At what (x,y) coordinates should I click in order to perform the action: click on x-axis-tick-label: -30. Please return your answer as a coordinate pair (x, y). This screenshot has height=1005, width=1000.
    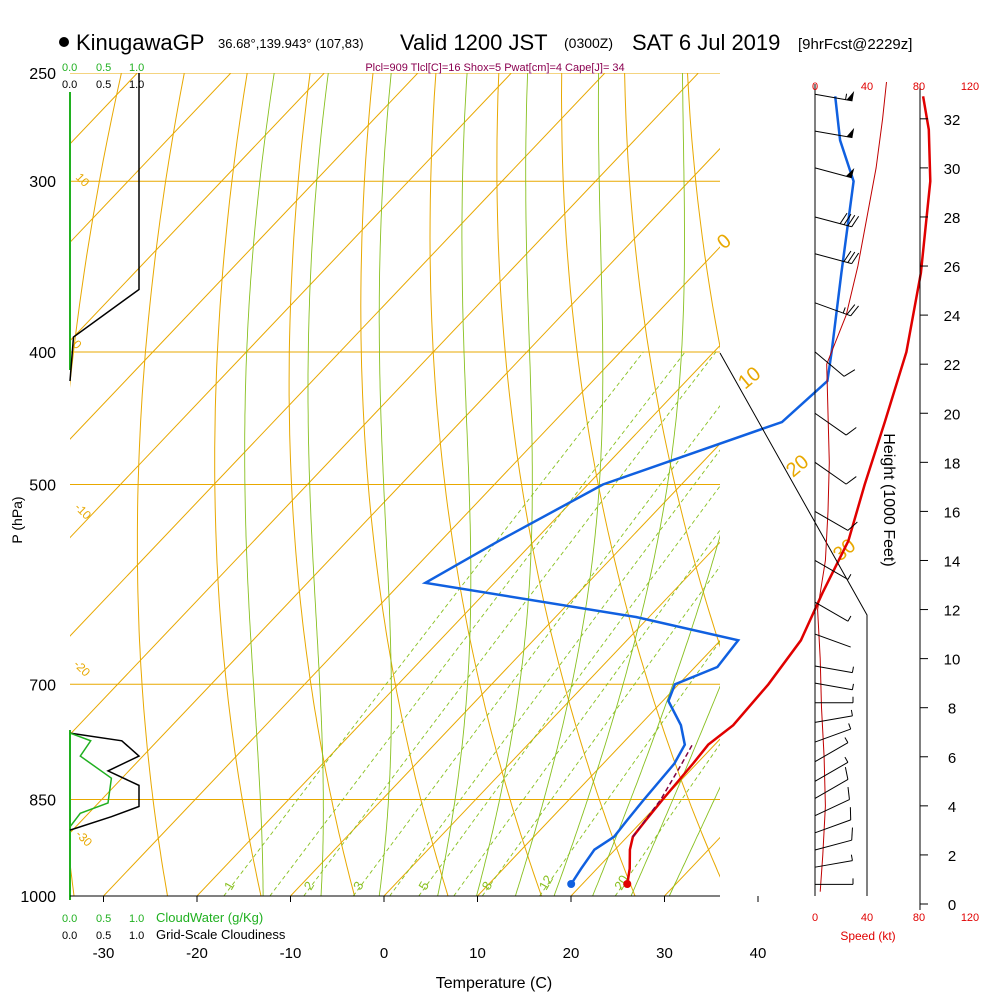
    Looking at the image, I should click on (104, 953).